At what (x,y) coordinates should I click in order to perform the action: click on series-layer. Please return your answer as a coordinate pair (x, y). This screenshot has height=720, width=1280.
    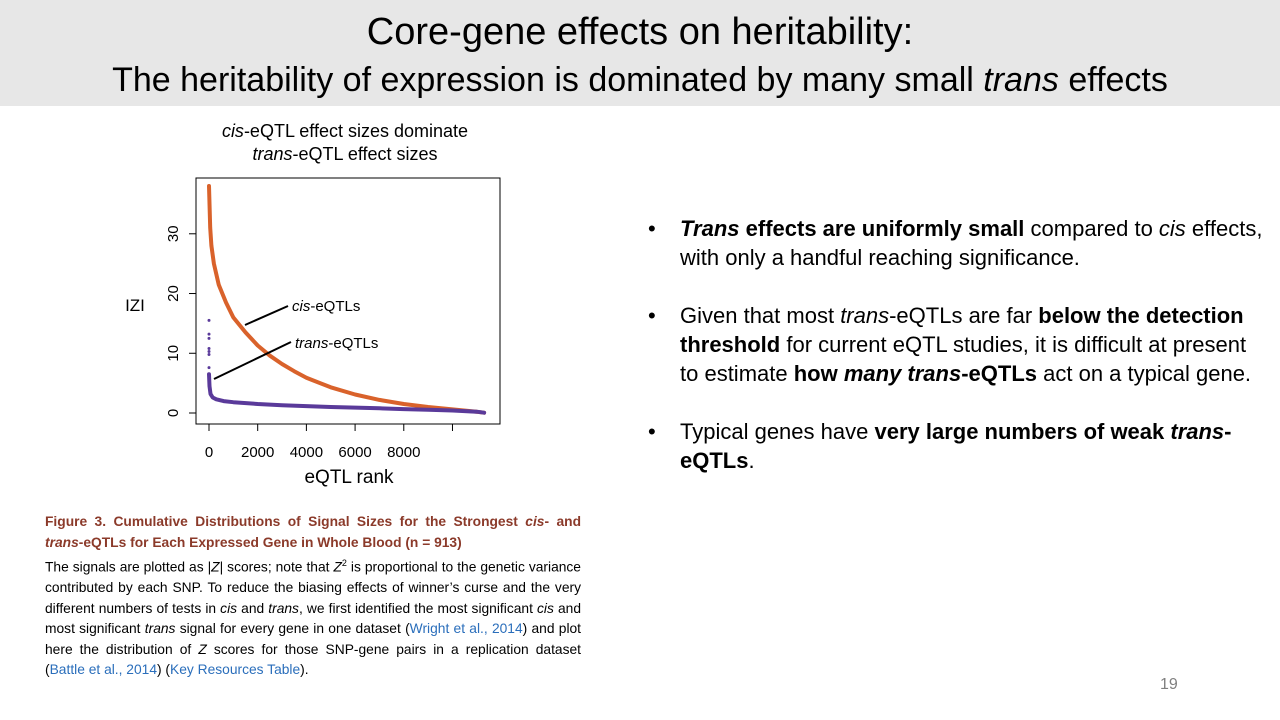
    Looking at the image, I should click on (347, 299).